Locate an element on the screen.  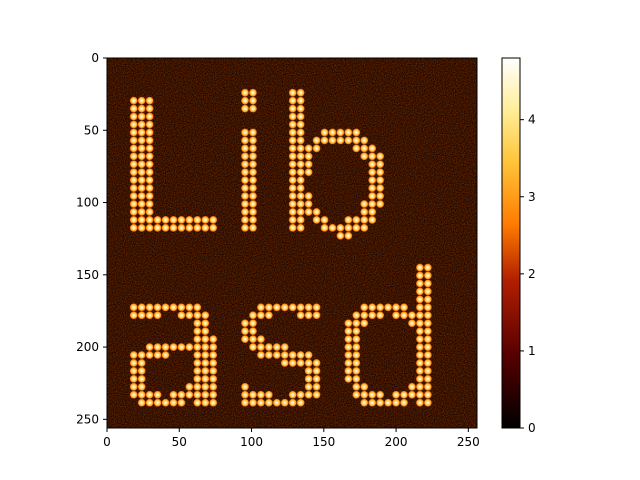
colorbar-tick-label: 1 is located at coordinates (532, 351).